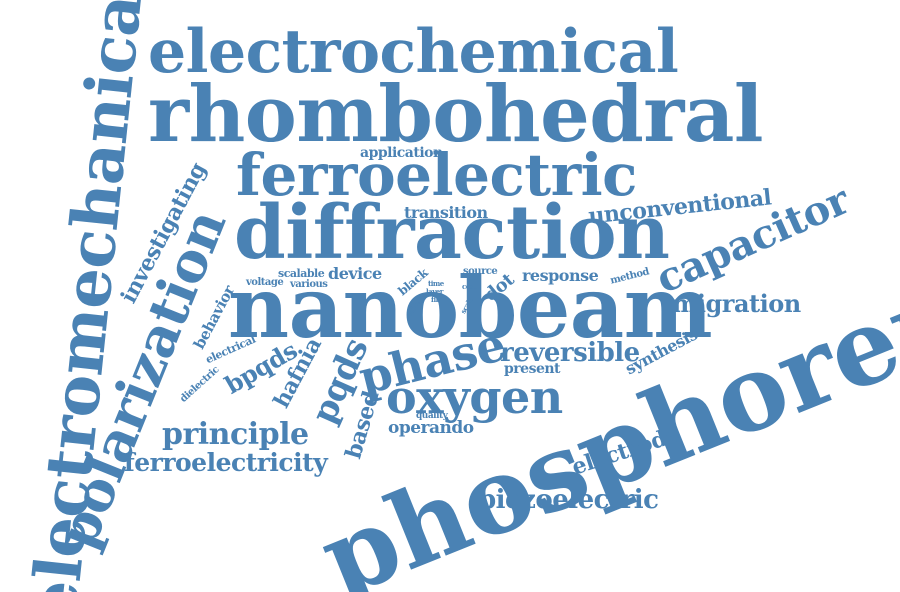  Describe the element at coordinates (446, 213) in the screenshot. I see `word-transition: transition` at that location.